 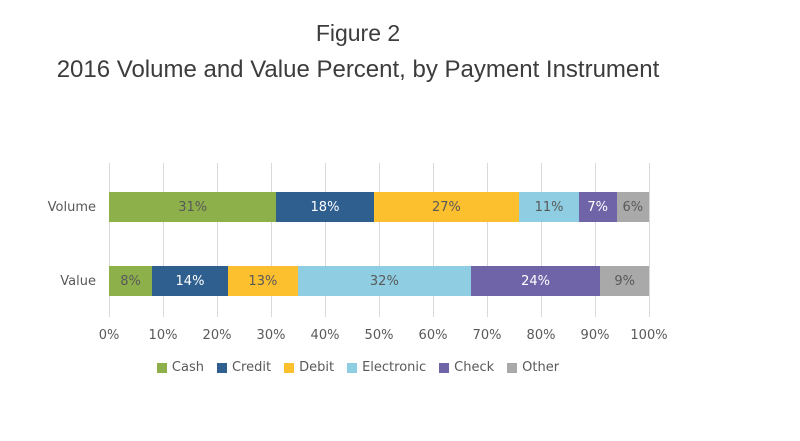 I want to click on legend-label-debit: Debit, so click(x=317, y=367).